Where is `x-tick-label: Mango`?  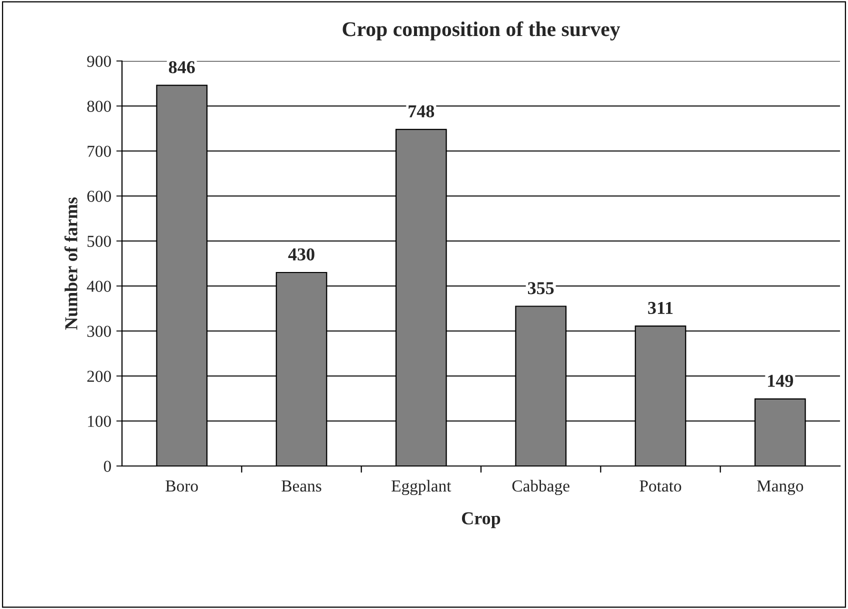 x-tick-label: Mango is located at coordinates (780, 488).